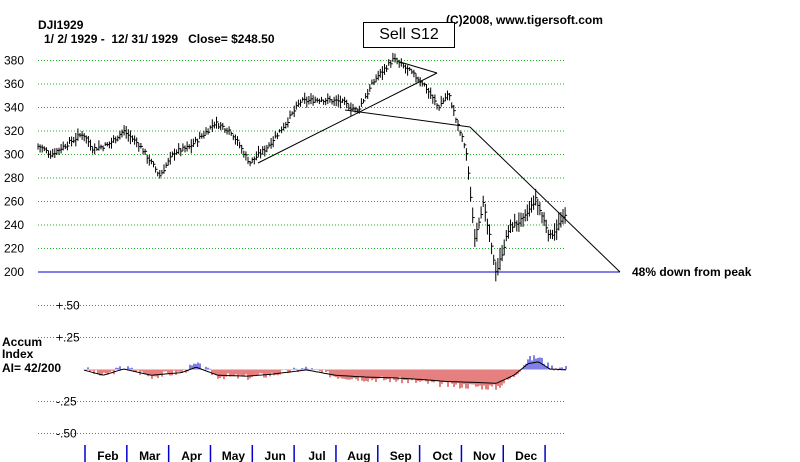 This screenshot has width=800, height=462. Describe the element at coordinates (14, 108) in the screenshot. I see `price-tick-label: 340` at that location.